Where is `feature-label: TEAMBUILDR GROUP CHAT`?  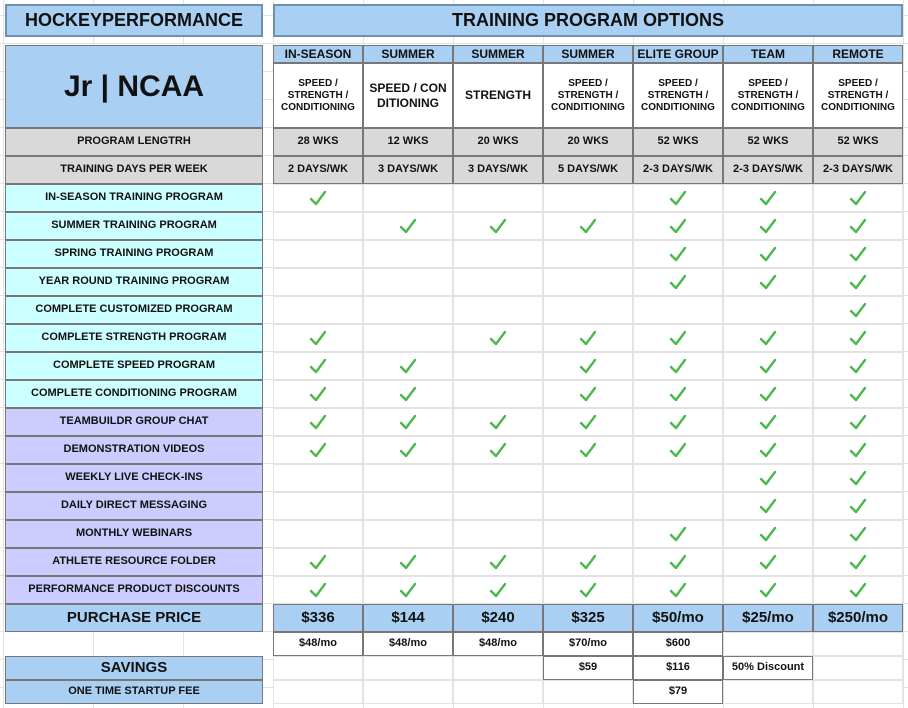
feature-label: TEAMBUILDR GROUP CHAT is located at coordinates (134, 422).